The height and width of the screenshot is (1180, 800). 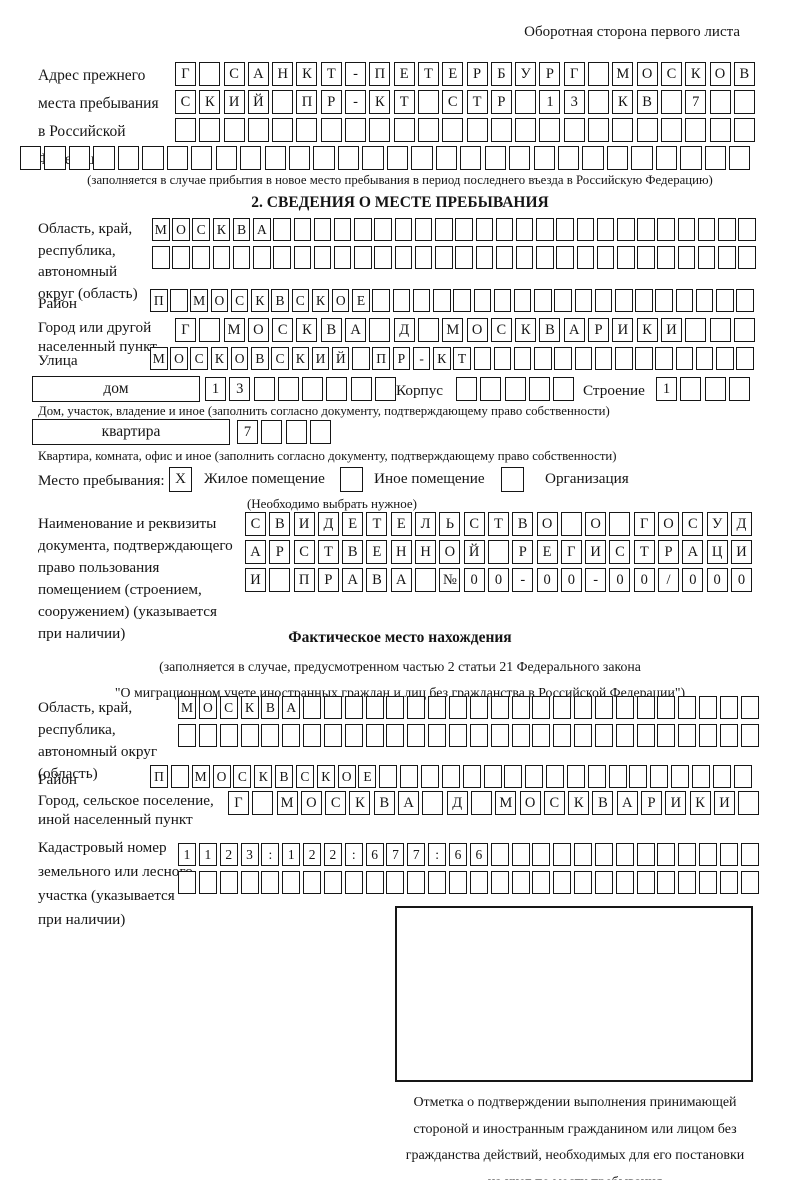 What do you see at coordinates (426, 524) in the screenshot?
I see `char-box: Л` at bounding box center [426, 524].